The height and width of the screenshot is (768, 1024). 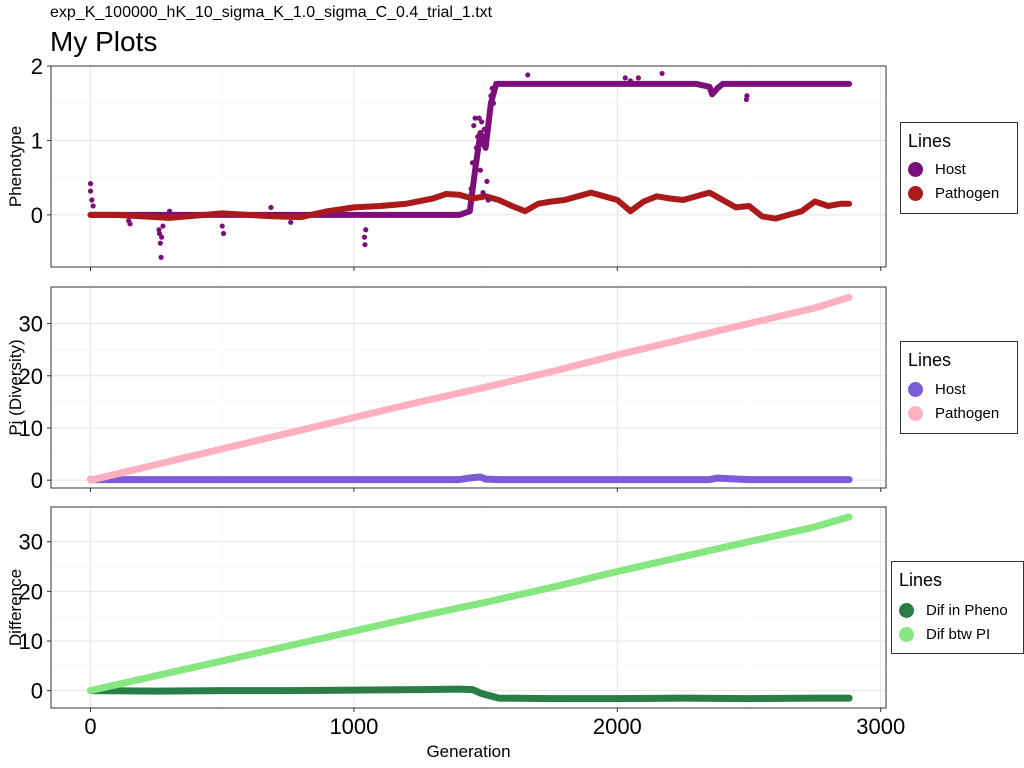 What do you see at coordinates (104, 41) in the screenshot?
I see `plot-title: My Plots` at bounding box center [104, 41].